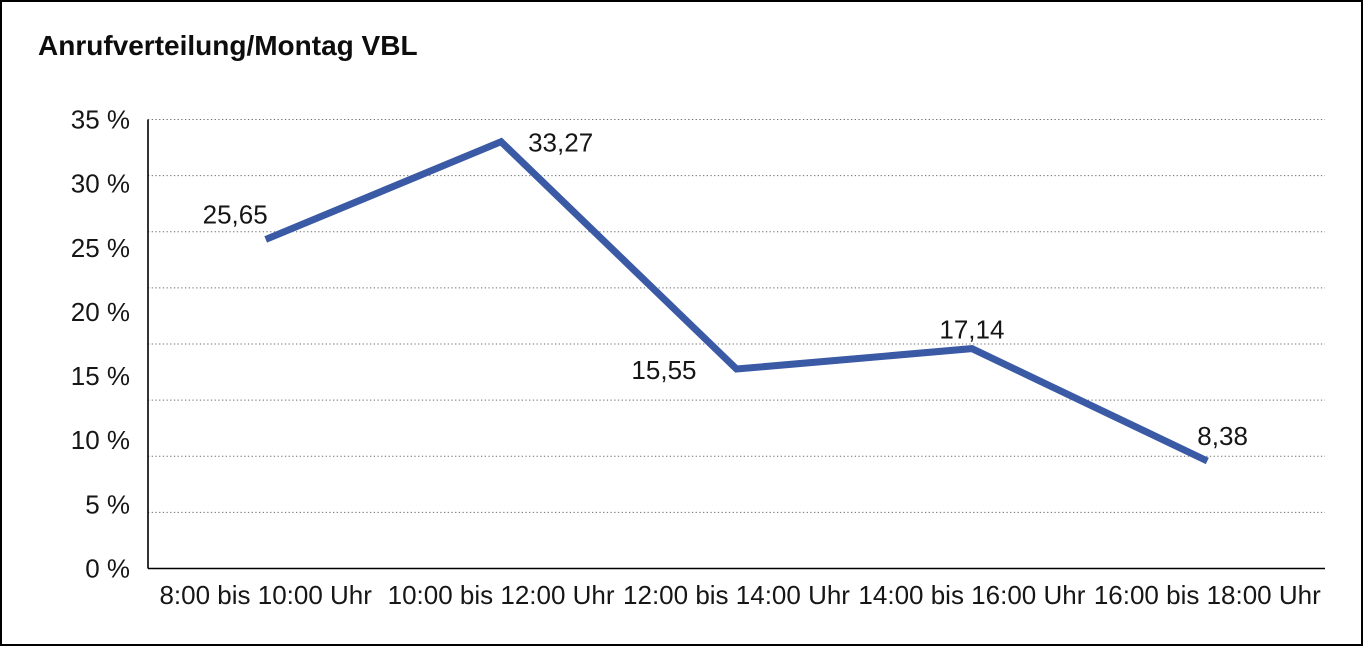  I want to click on x-axis-label: 8:00 bis 10:00 Uhr, so click(265, 595).